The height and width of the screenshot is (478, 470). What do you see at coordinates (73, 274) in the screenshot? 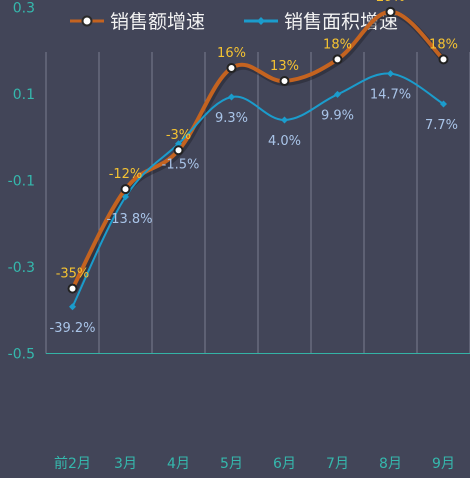
I see `data-label: -35%` at bounding box center [73, 274].